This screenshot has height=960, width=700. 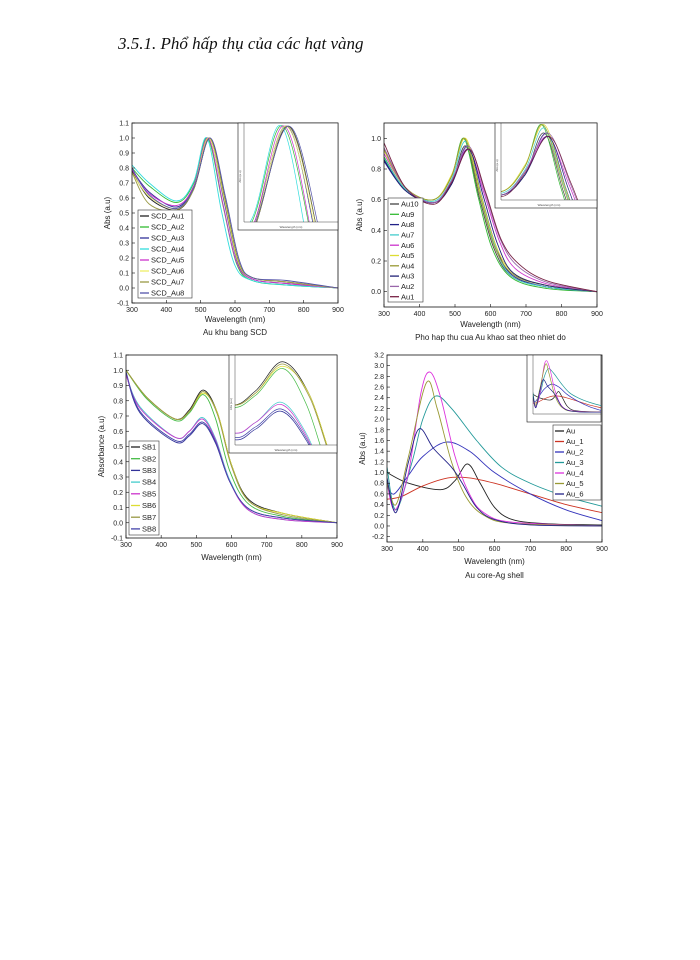 I want to click on inset-series-line-SCD_Au4, so click(x=276, y=173).